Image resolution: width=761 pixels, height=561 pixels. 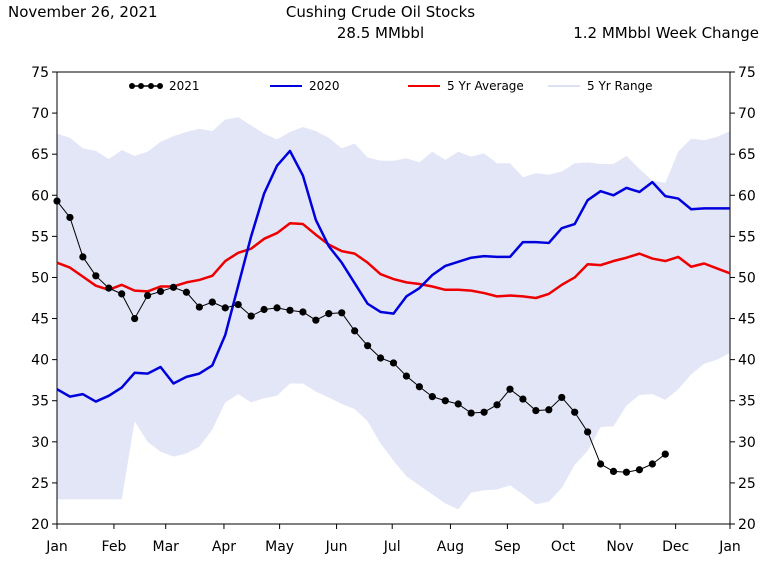 What do you see at coordinates (747, 402) in the screenshot?
I see `y-tick-label-right: 35` at bounding box center [747, 402].